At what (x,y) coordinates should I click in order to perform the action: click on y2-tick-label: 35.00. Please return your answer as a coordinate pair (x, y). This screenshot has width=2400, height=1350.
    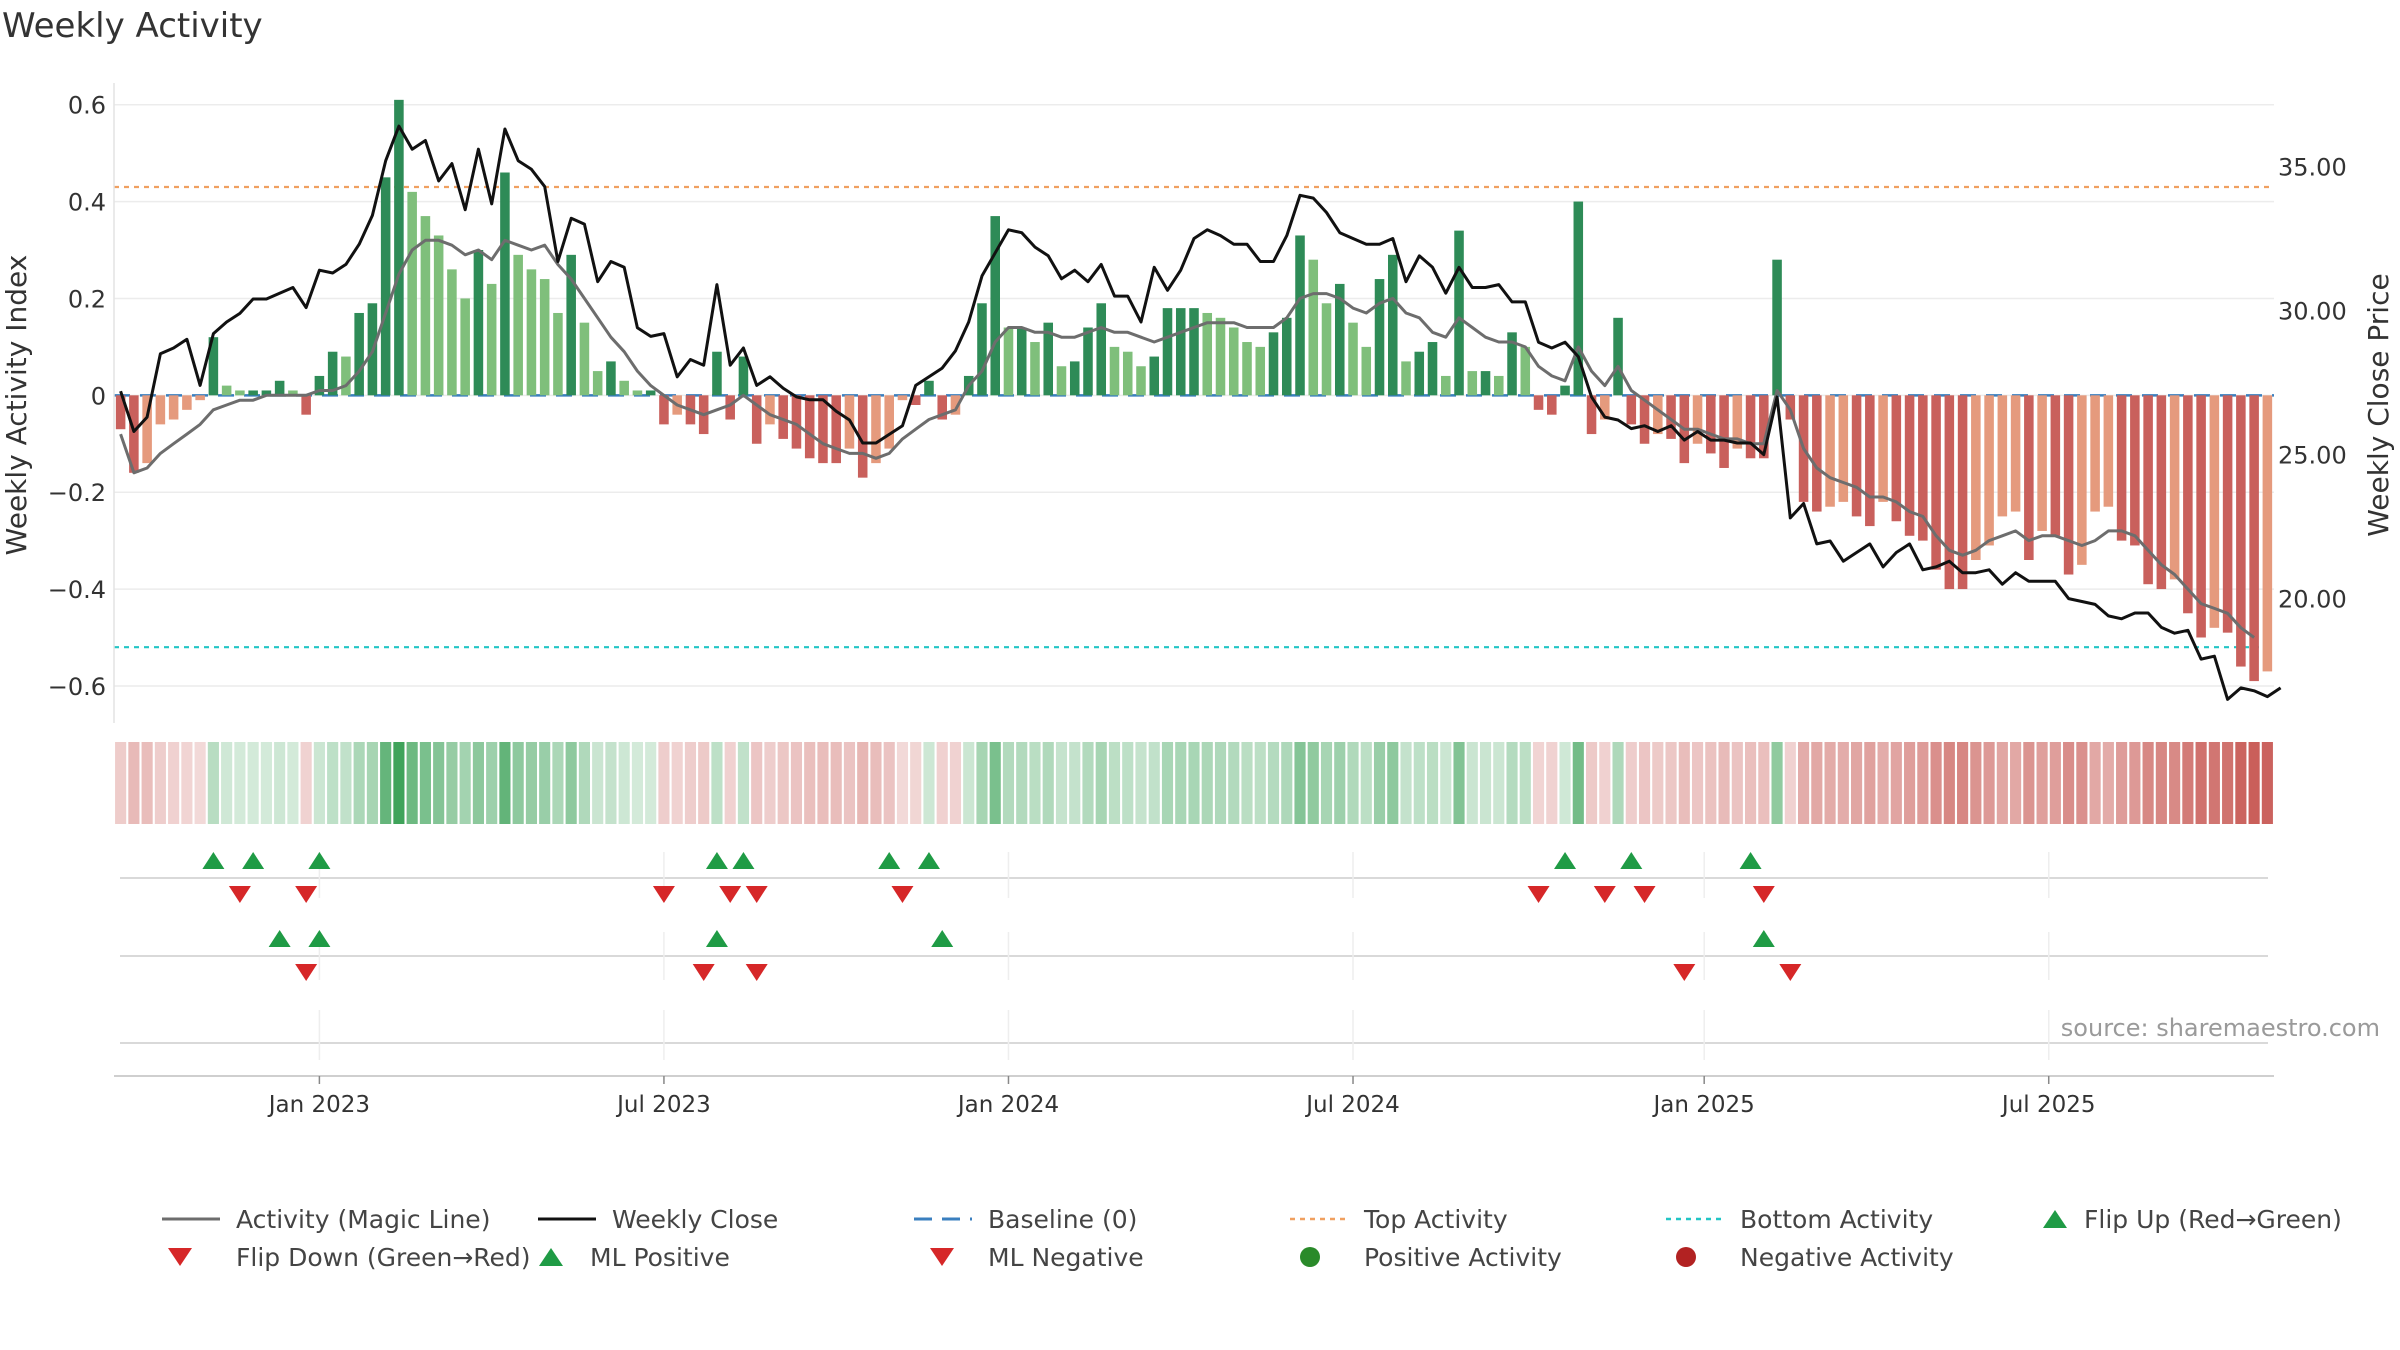
    Looking at the image, I should click on (2312, 167).